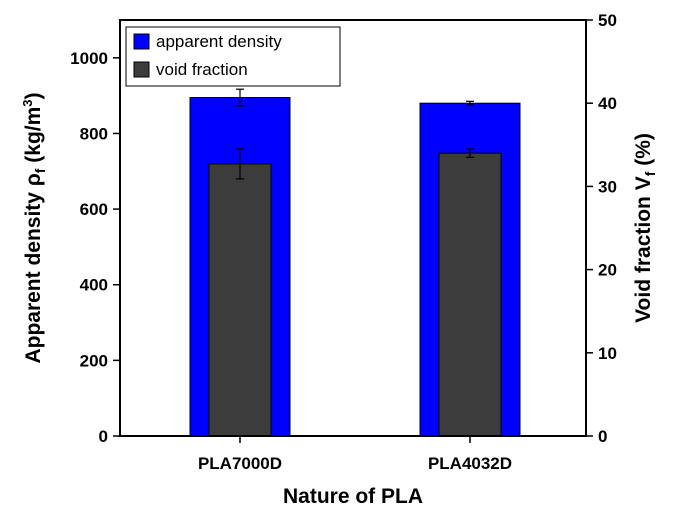  I want to click on legend-box, so click(233, 56).